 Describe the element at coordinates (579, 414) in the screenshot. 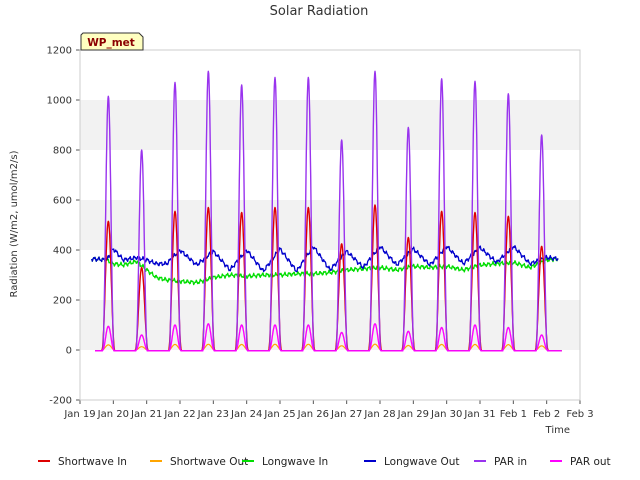

I see `x-tick-label: Feb 3` at that location.